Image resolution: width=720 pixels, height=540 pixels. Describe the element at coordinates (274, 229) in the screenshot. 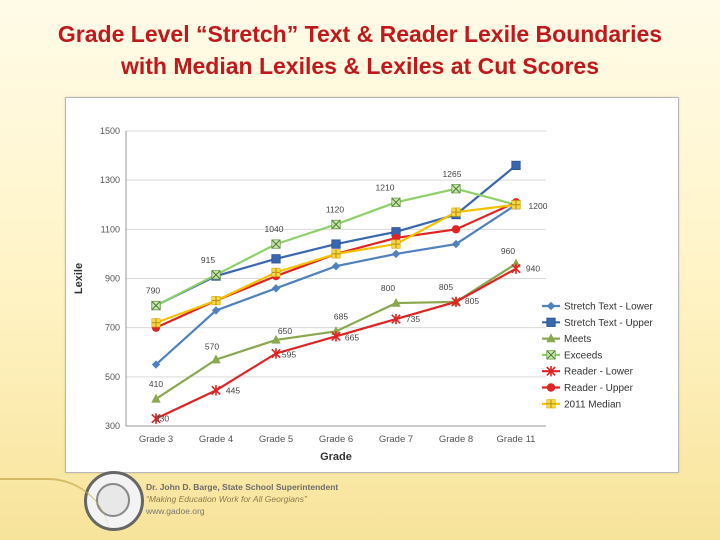

I see `data-label: 1040` at that location.